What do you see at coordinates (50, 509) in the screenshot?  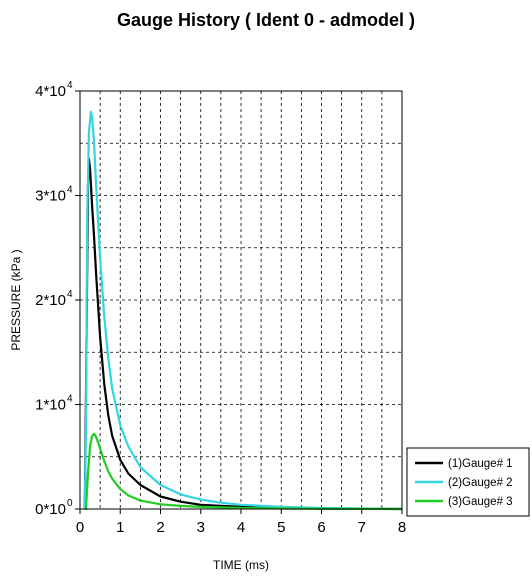 I see `y-tick-label: 0*10` at bounding box center [50, 509].